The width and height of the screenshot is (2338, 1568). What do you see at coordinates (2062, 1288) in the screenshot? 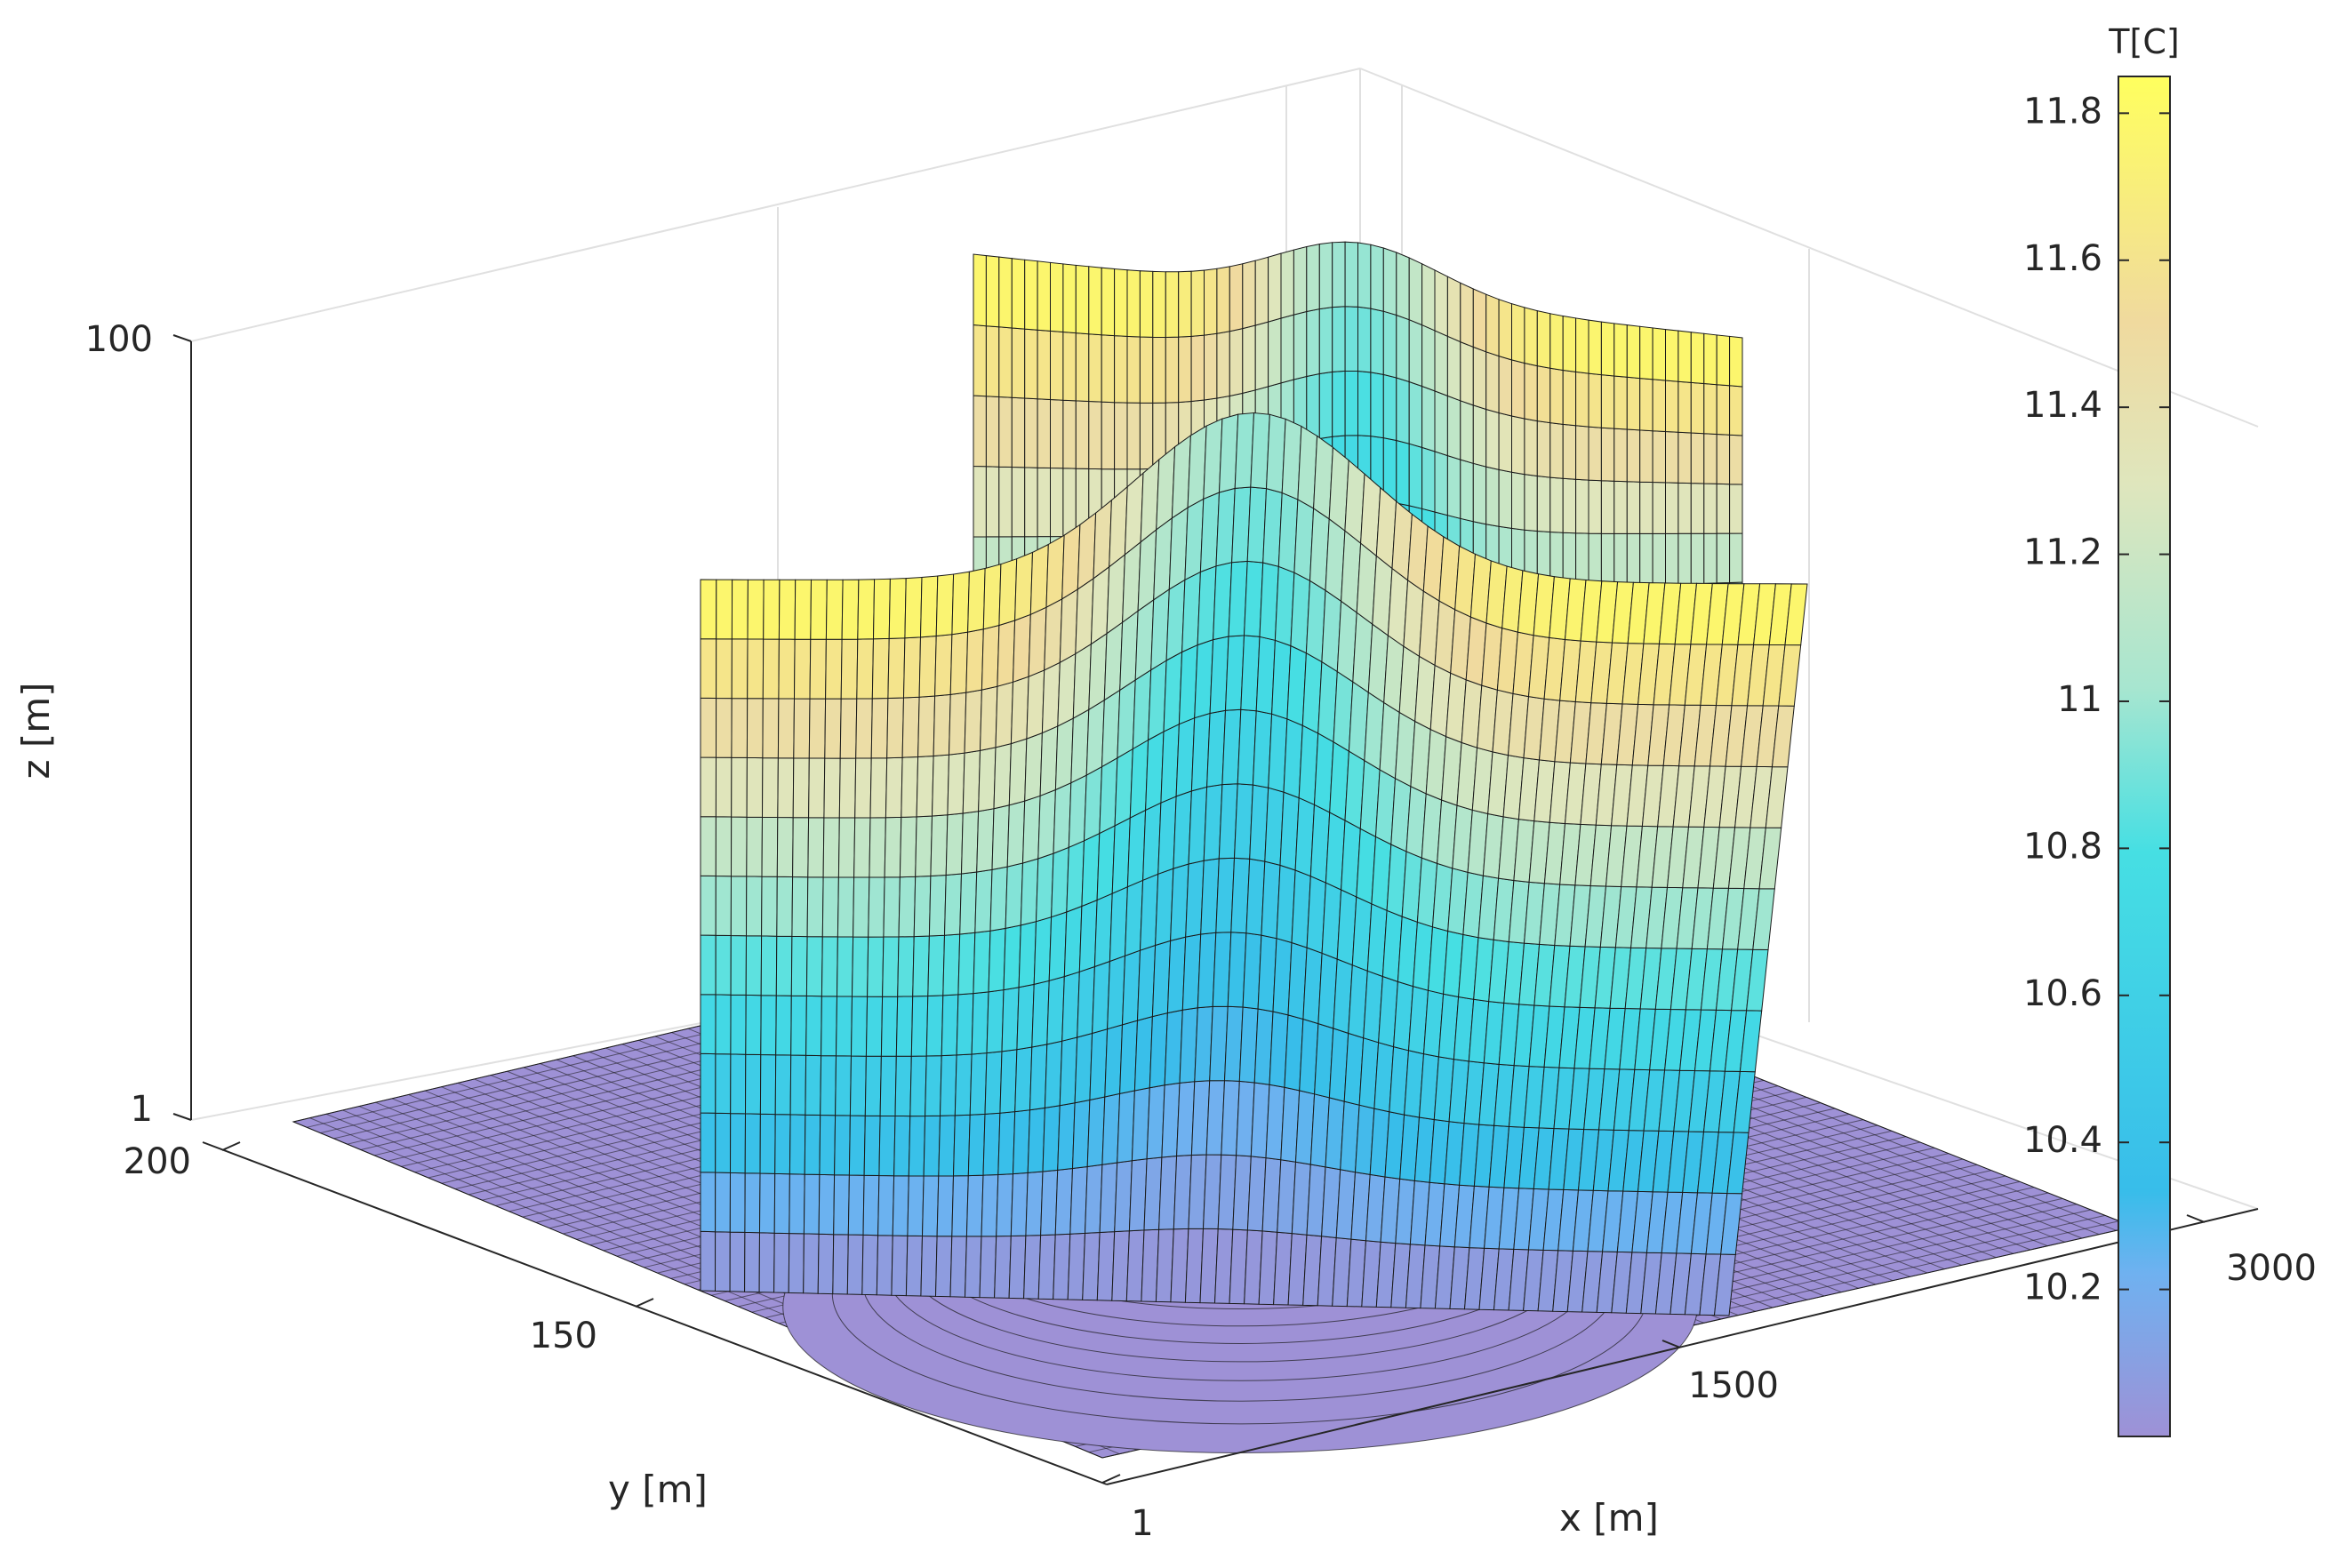
I see `colorbar-tick-label: 10.2` at bounding box center [2062, 1288].